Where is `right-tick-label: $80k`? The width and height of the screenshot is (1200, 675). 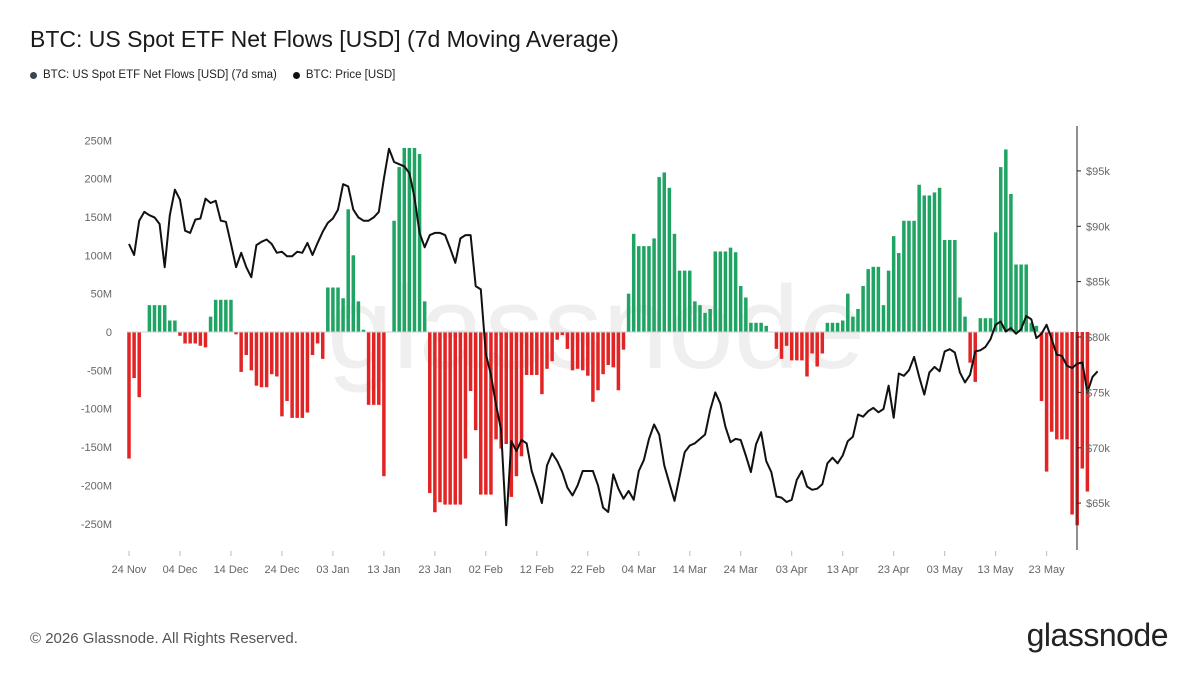 right-tick-label: $80k is located at coordinates (1098, 338).